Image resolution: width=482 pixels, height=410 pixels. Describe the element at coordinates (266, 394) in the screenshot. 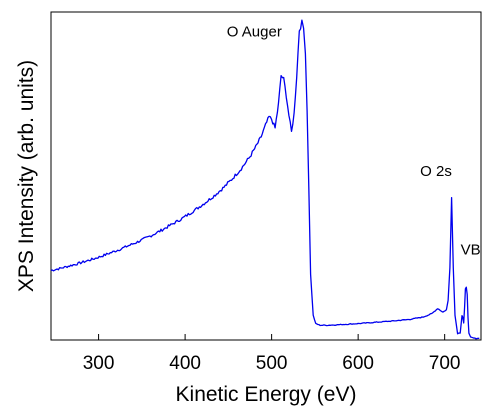

I see `x-axis-label: Kinetic Energy (eV)` at that location.